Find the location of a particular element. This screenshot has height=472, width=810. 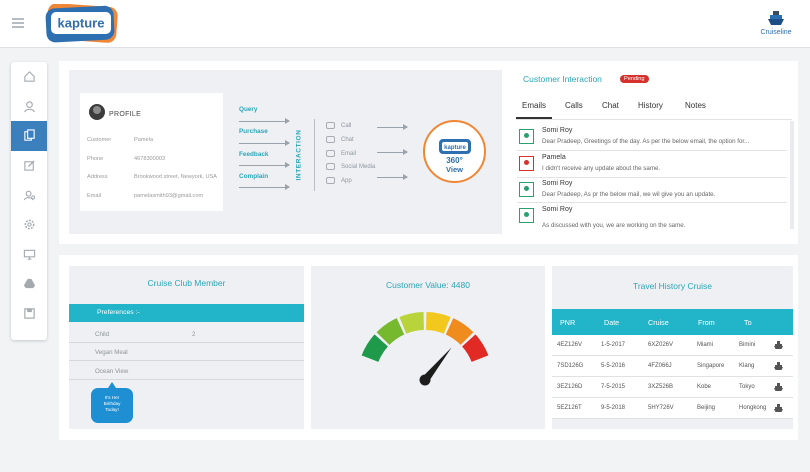

settings-icon is located at coordinates (29, 224).